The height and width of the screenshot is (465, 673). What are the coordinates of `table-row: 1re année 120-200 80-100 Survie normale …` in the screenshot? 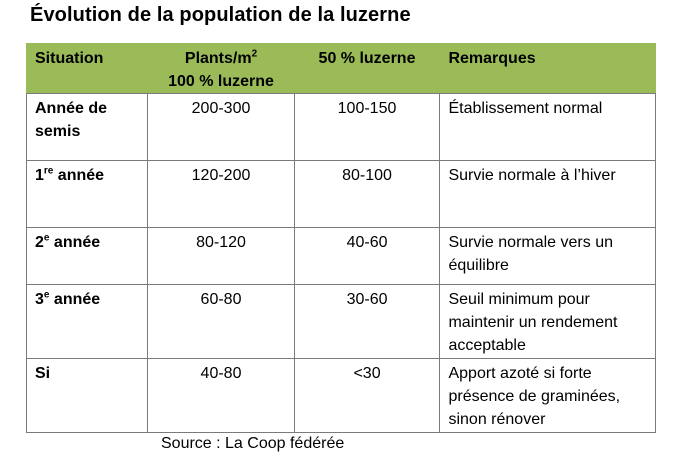 It's located at (340, 194).